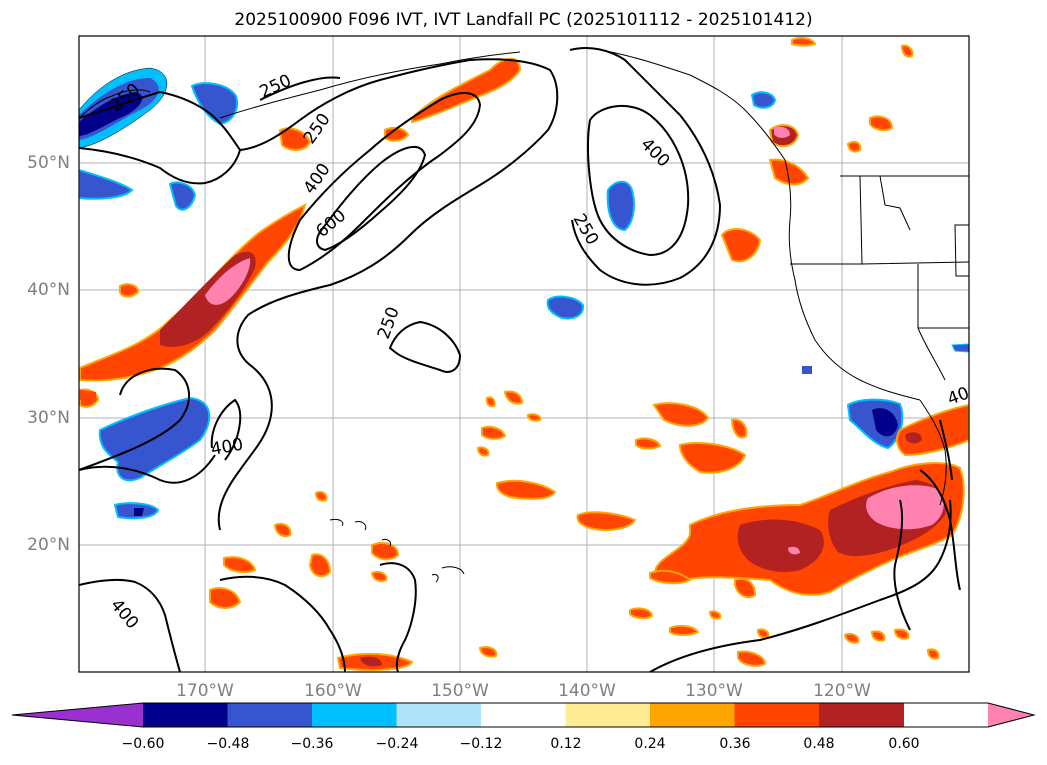  I want to click on lon-label-170w: 170°W, so click(205, 691).